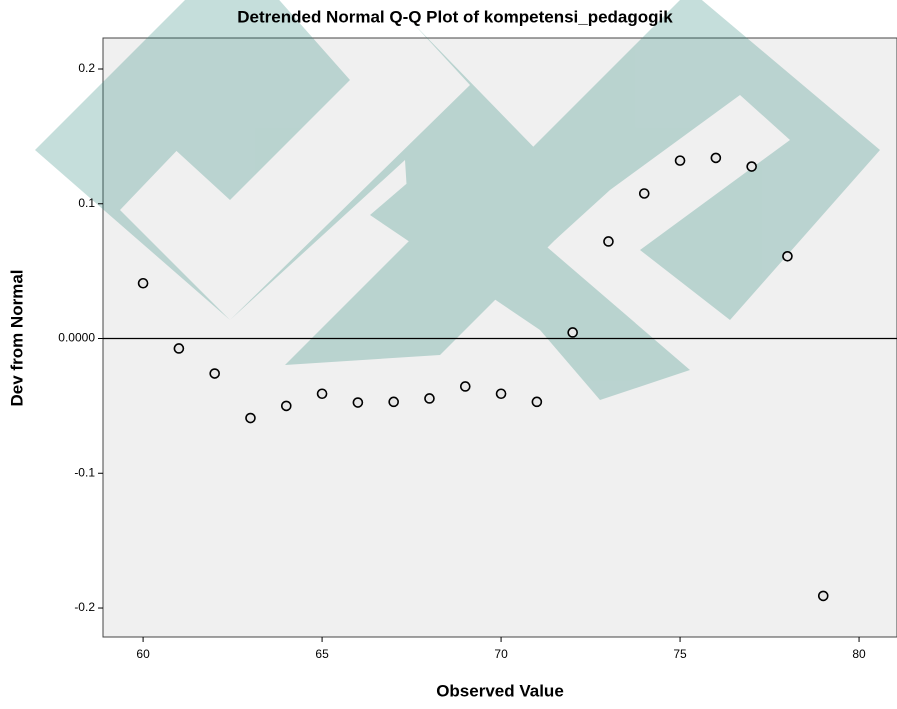 The image size is (897, 709). Describe the element at coordinates (143, 654) in the screenshot. I see `x-tick-label: 60` at that location.